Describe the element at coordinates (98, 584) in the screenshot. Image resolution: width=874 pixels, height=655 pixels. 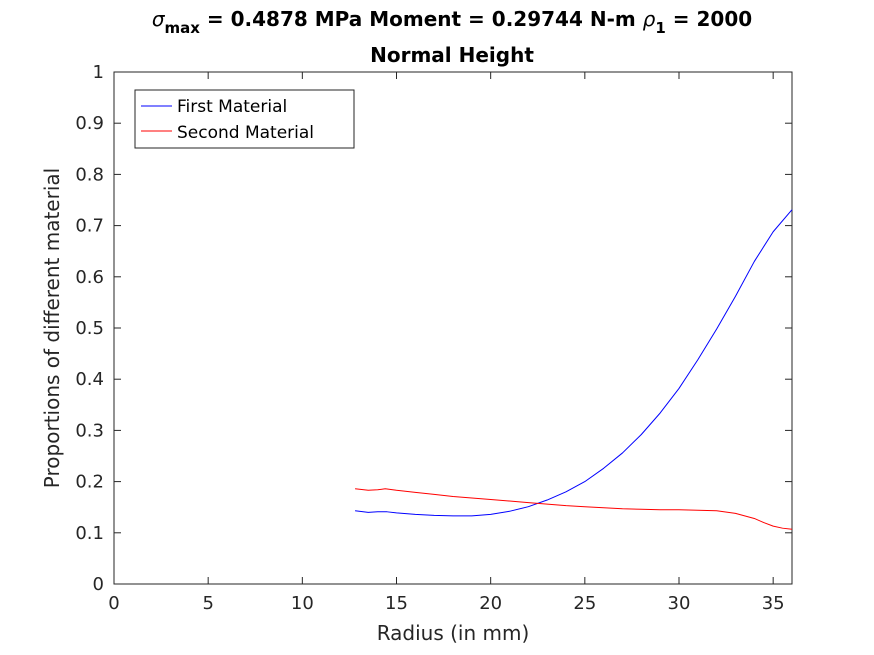
I see `y-tick-label: 0` at that location.